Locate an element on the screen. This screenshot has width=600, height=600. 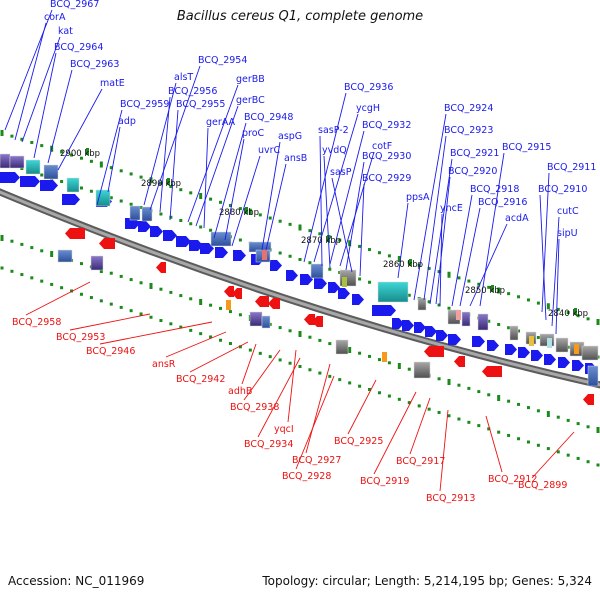
reverse-gene-label: BCQ_2927 is located at coordinates (316, 460).